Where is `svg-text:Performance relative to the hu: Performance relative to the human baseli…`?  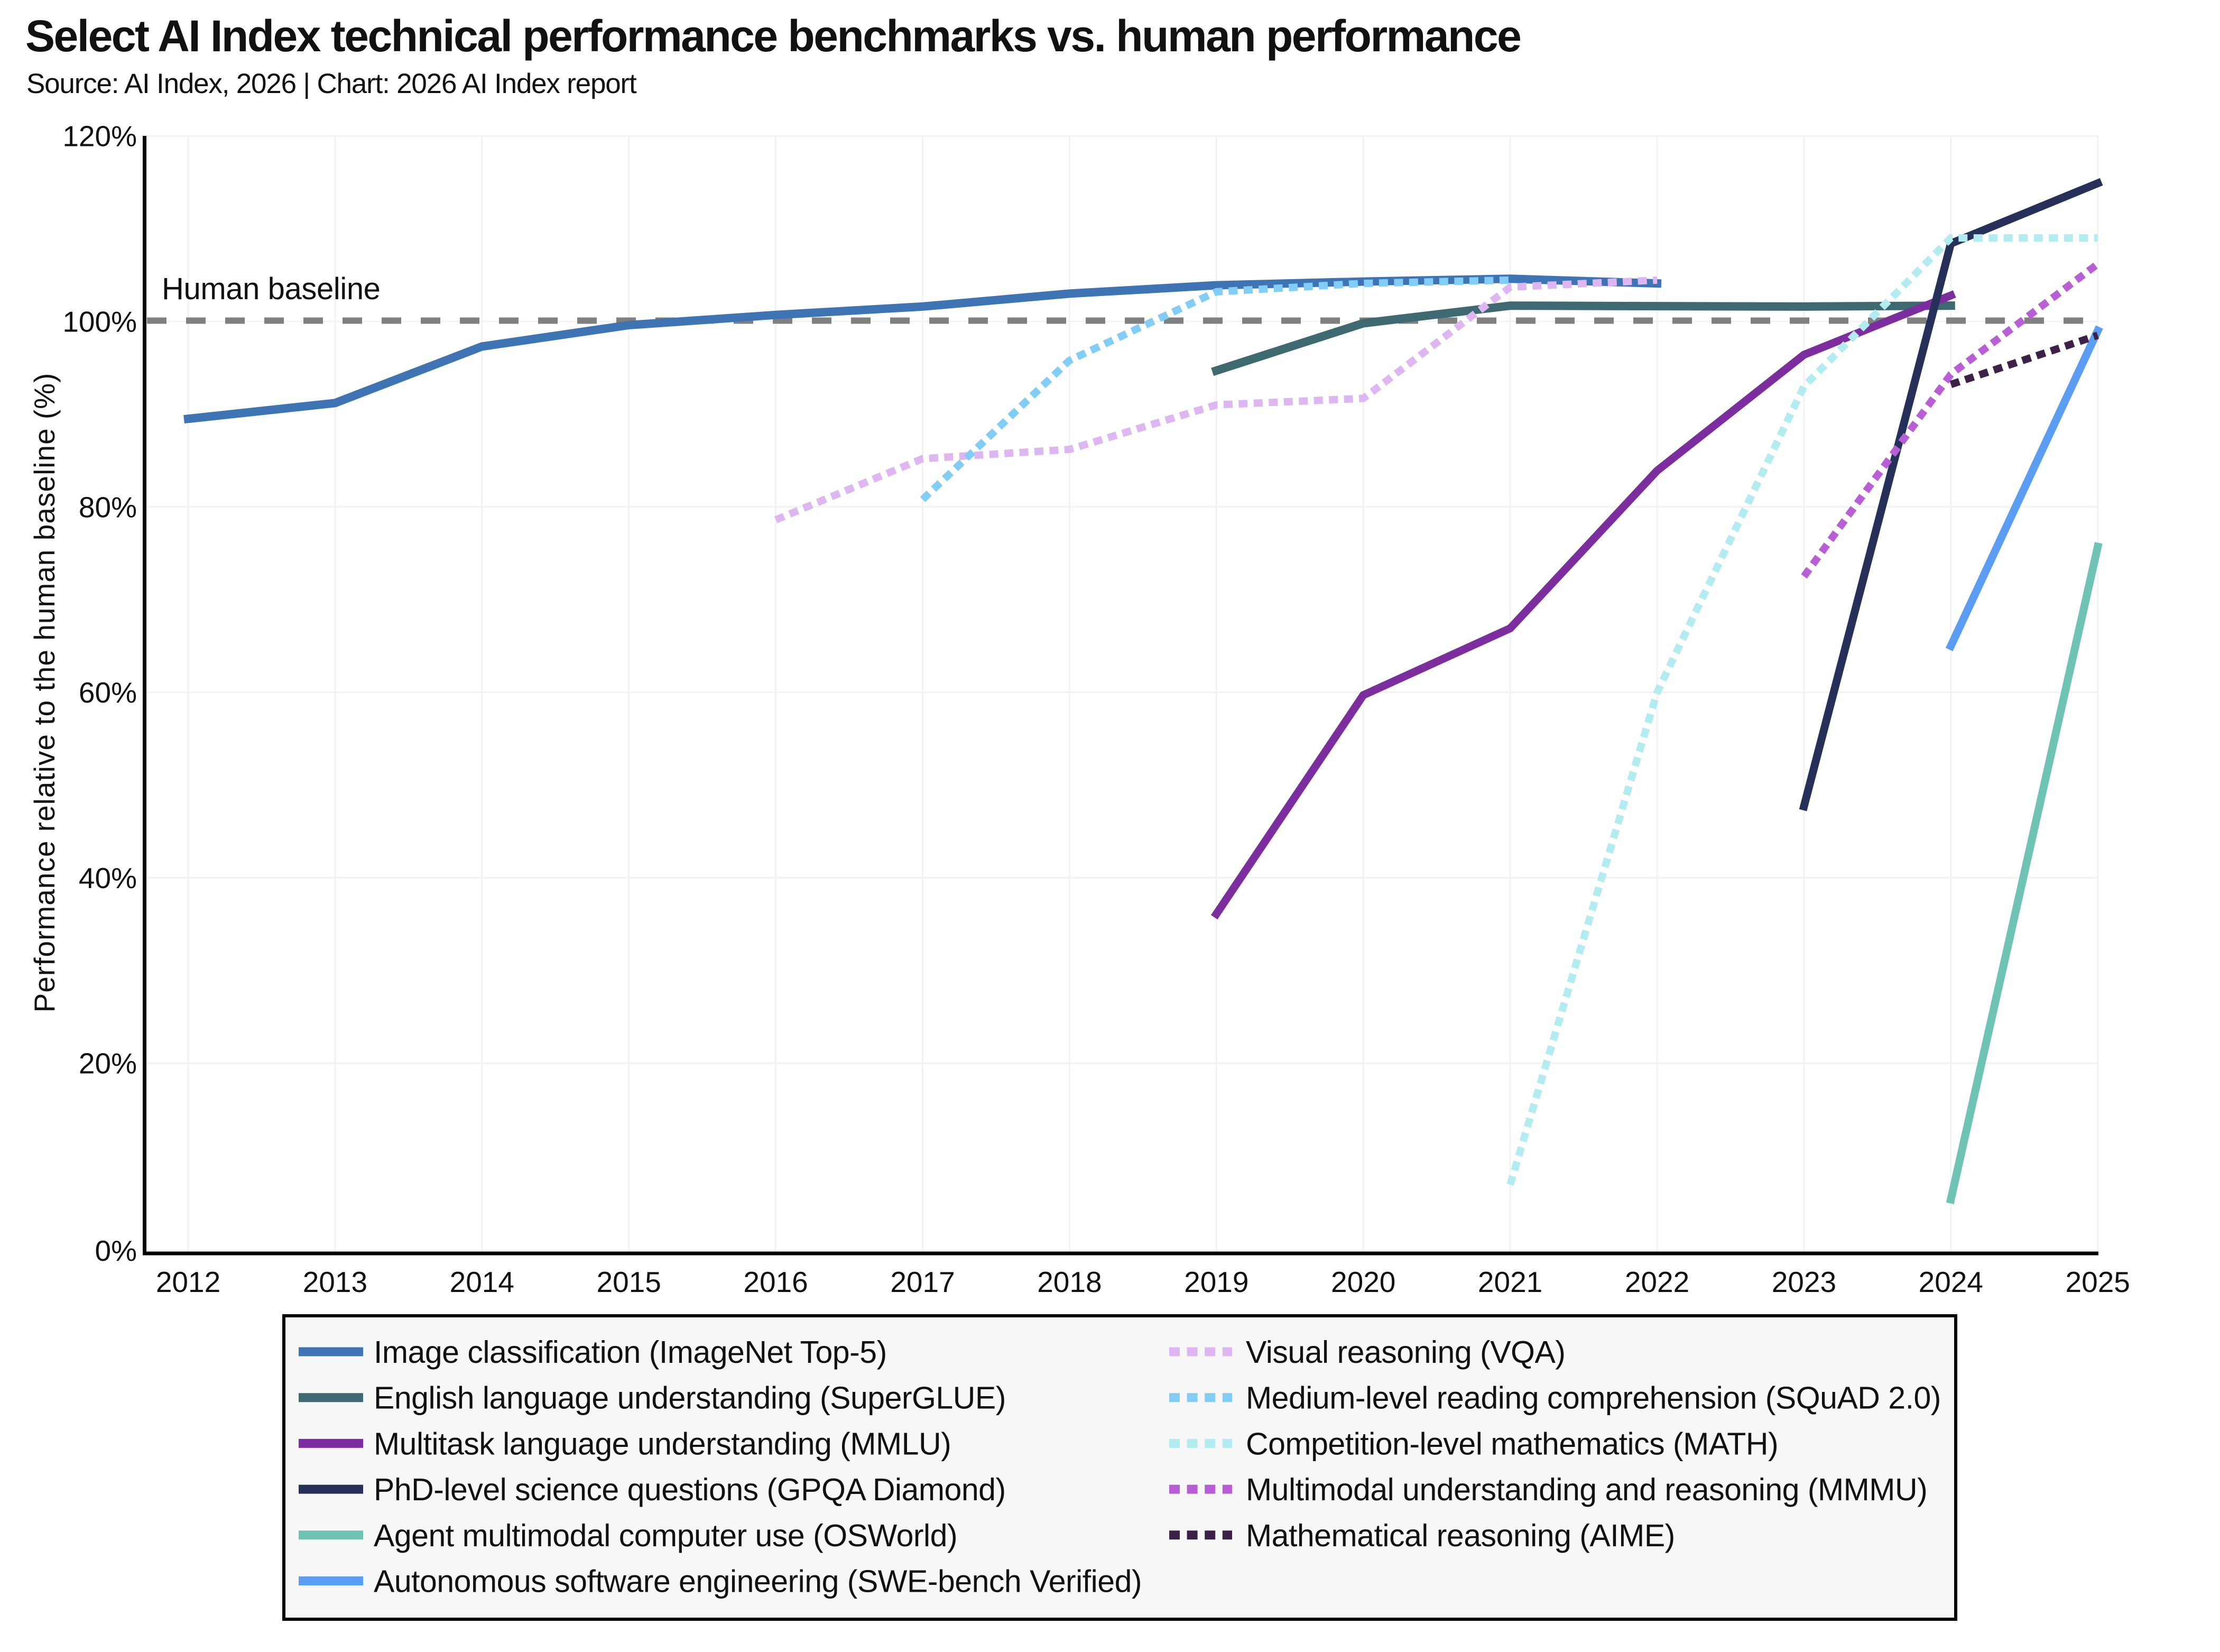 svg-text:Performance relative to the hu: Performance relative to the human baseli… is located at coordinates (44, 693).